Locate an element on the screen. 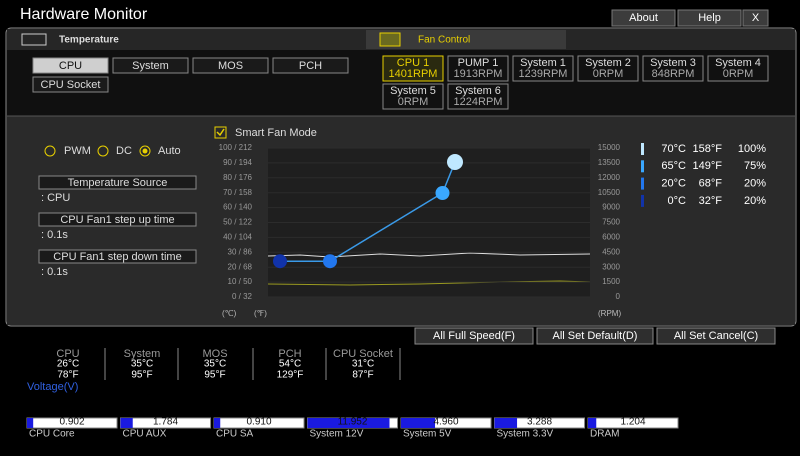  sensor-label: CPU Socket is located at coordinates (71, 85).